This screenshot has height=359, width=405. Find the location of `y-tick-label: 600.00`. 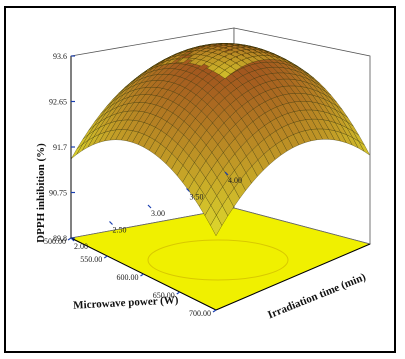

y-tick-label: 600.00 is located at coordinates (128, 277).